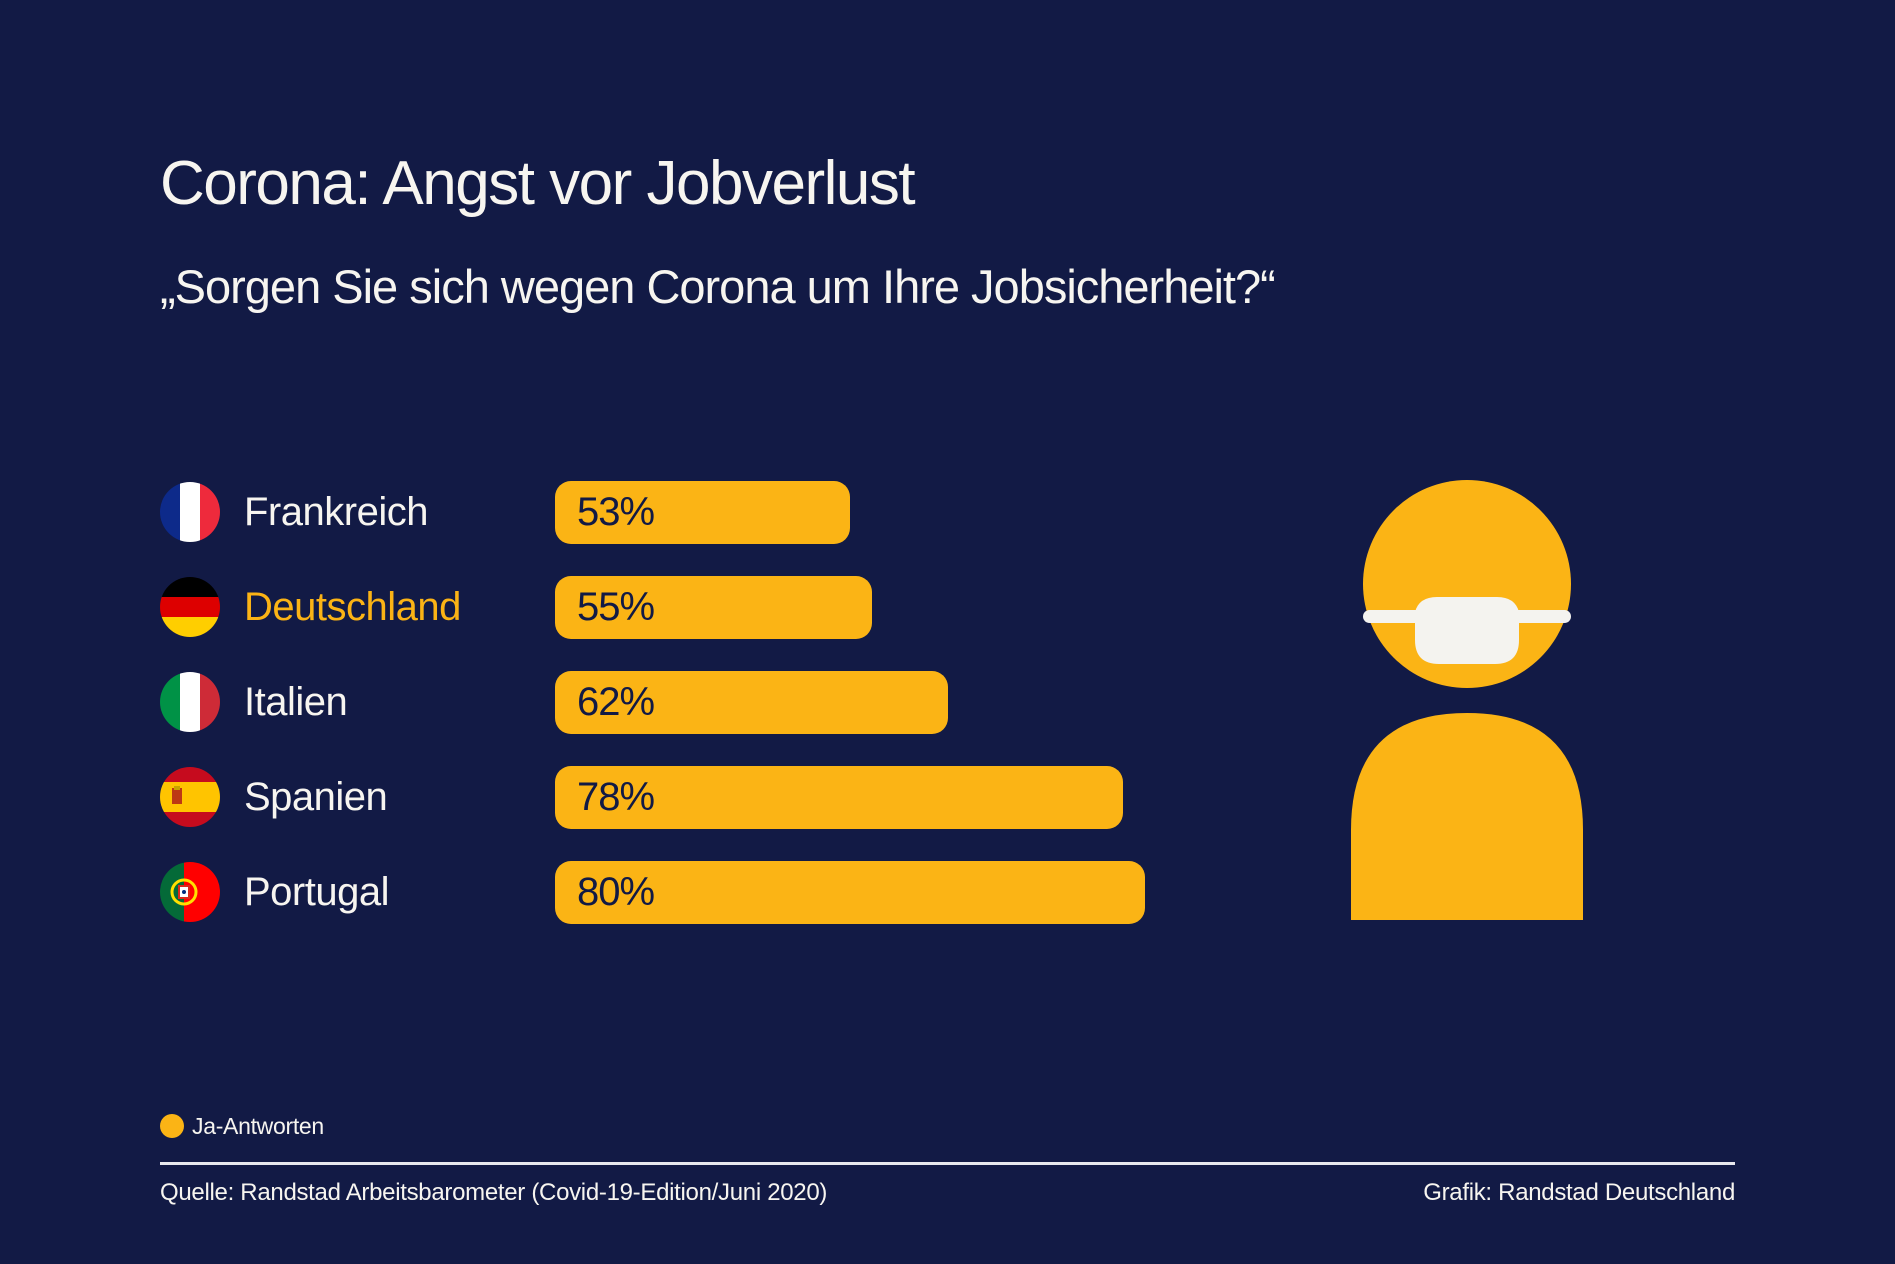 This screenshot has height=1264, width=1895. Describe the element at coordinates (190, 607) in the screenshot. I see `germany-flag-icon` at that location.